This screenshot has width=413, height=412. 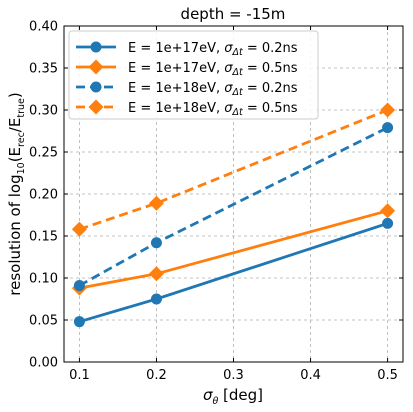 What do you see at coordinates (387, 375) in the screenshot?
I see `x-tick-label: 0.5` at bounding box center [387, 375].